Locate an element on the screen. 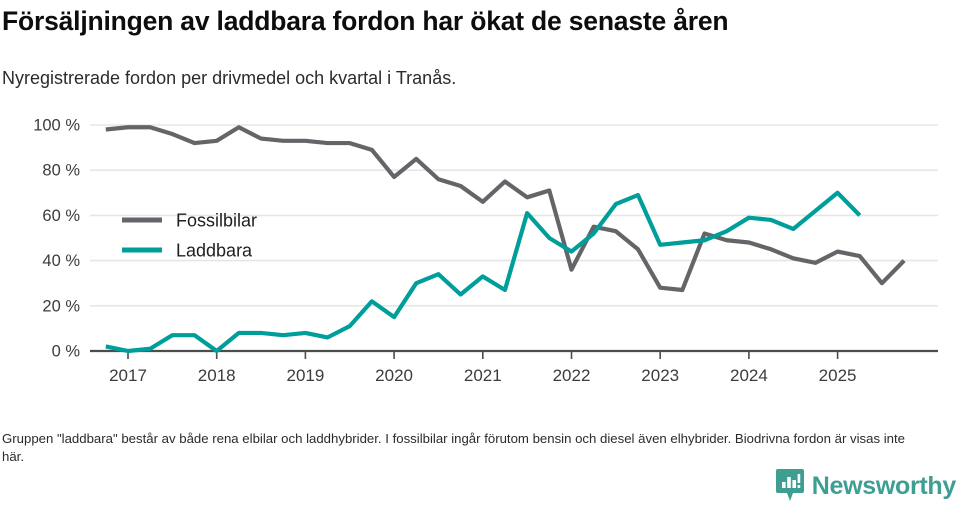 The width and height of the screenshot is (960, 505). x-tick-label: 2018 is located at coordinates (217, 375).